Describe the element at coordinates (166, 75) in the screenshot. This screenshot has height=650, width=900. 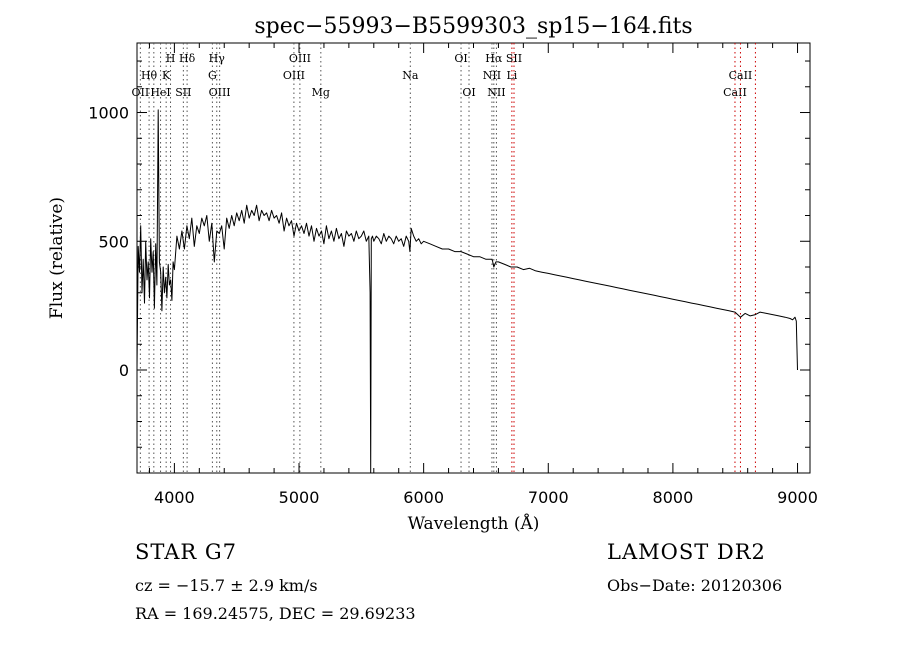
I see `line-marker-label: K` at that location.